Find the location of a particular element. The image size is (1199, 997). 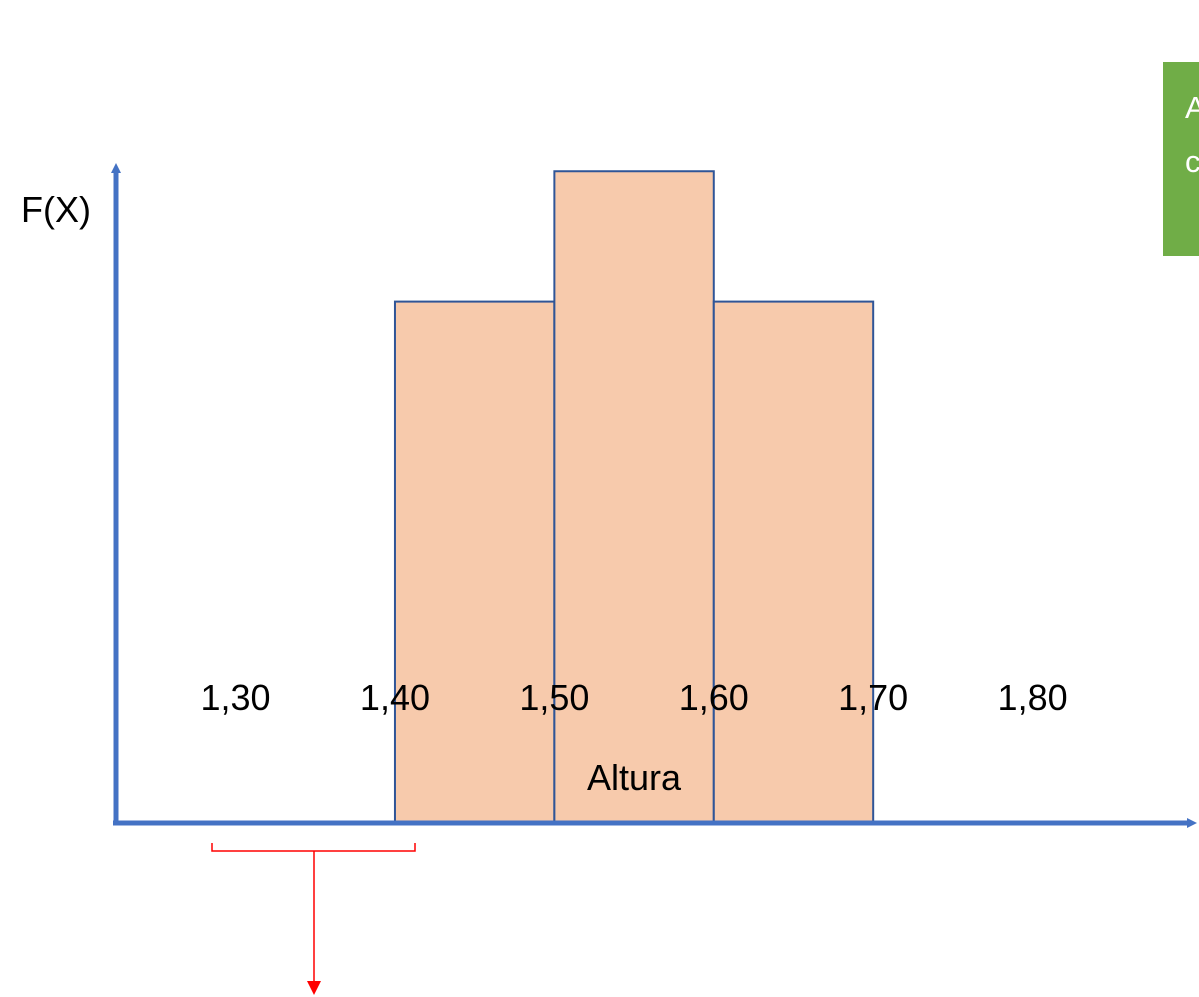

x-axis-label: Altura is located at coordinates (634, 777).